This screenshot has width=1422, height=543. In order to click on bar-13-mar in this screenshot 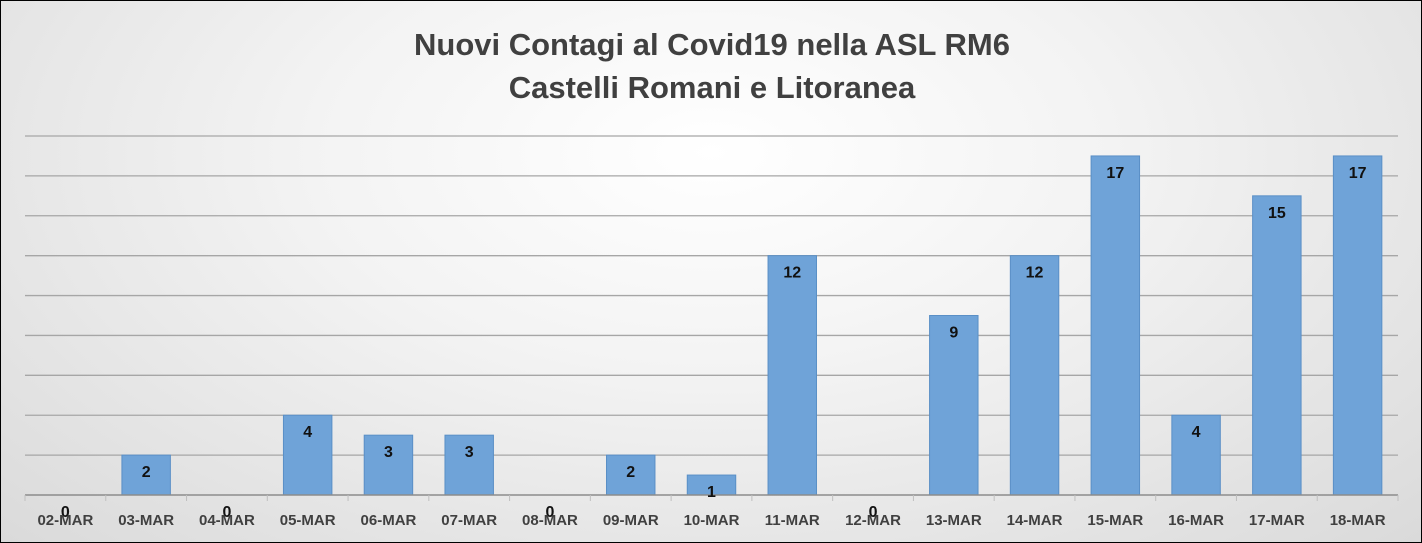, I will do `click(954, 405)`.